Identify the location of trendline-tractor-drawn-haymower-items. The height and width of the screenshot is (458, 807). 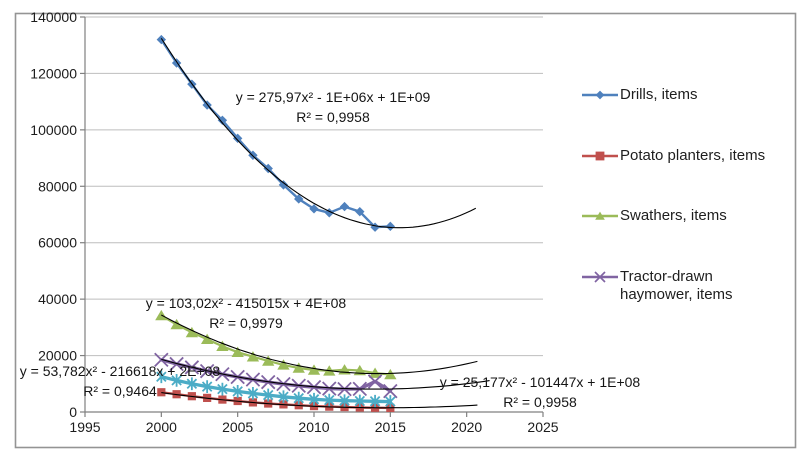
(325, 374).